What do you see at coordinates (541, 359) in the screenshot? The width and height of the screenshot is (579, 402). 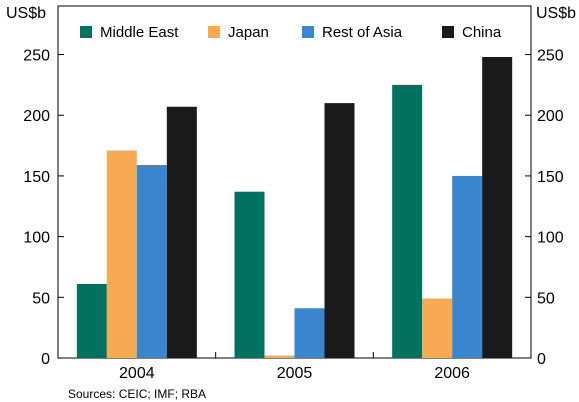 I see `y-tick-label-right: 0` at bounding box center [541, 359].